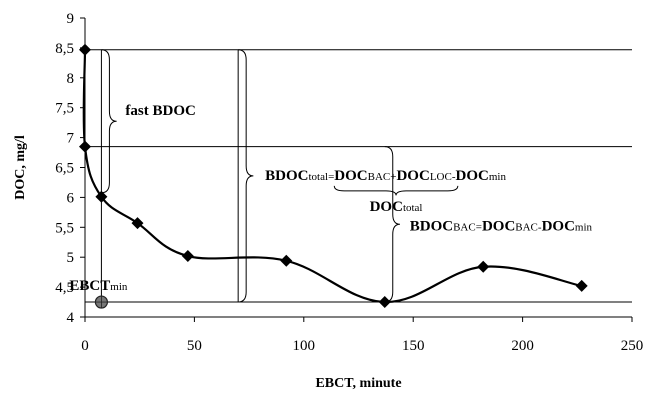  I want to click on bdoc-total-t1: DOC, so click(350, 176).